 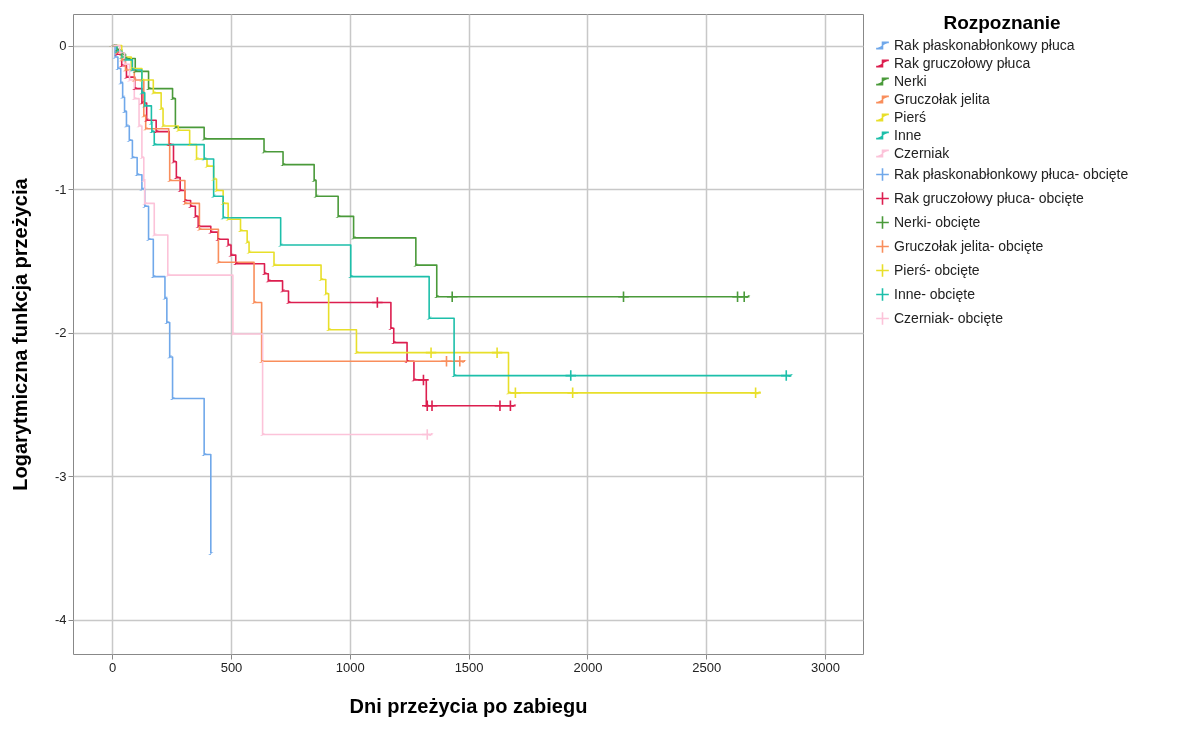 I want to click on legend-label: Rak gruczołowy płuca- obcięte, so click(x=989, y=197).